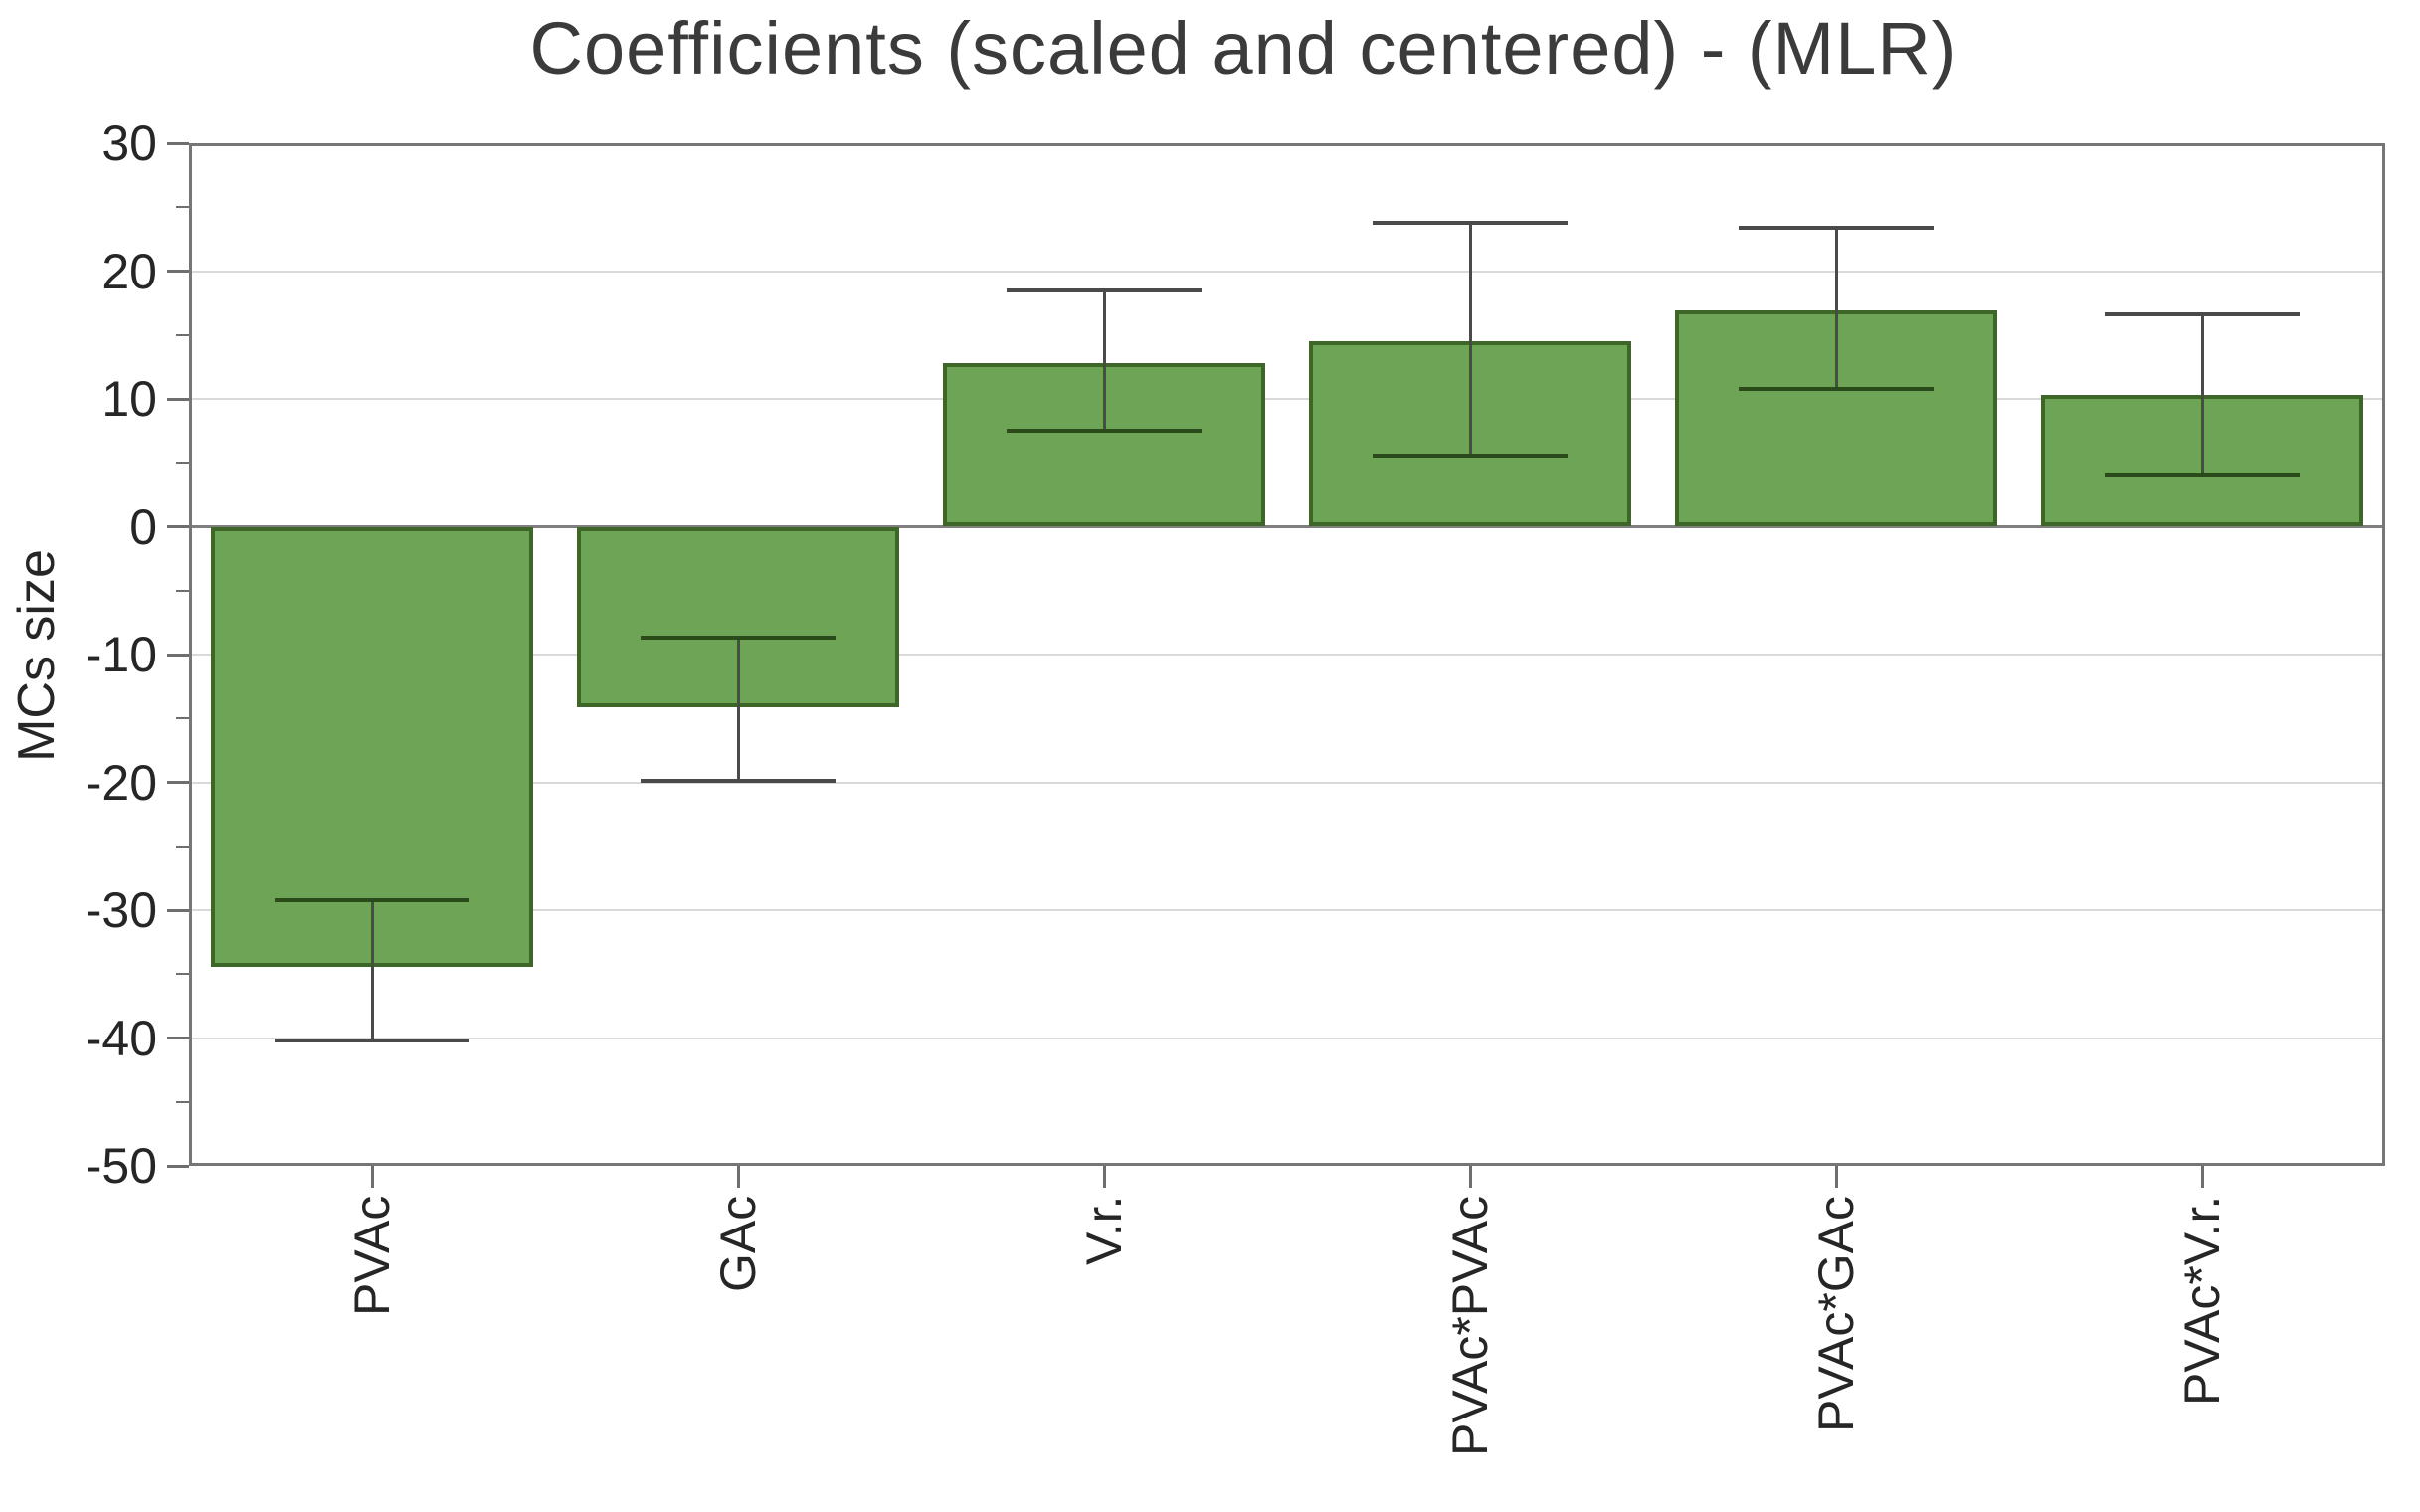 This screenshot has width=2420, height=1512. Describe the element at coordinates (372, 1256) in the screenshot. I see `x-axis-label: PVAc` at that location.